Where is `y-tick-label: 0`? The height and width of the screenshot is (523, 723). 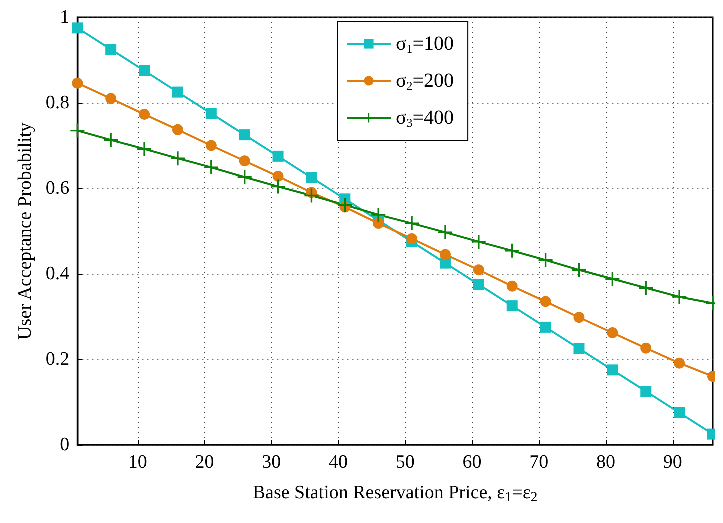 y-tick-label: 0 is located at coordinates (65, 445).